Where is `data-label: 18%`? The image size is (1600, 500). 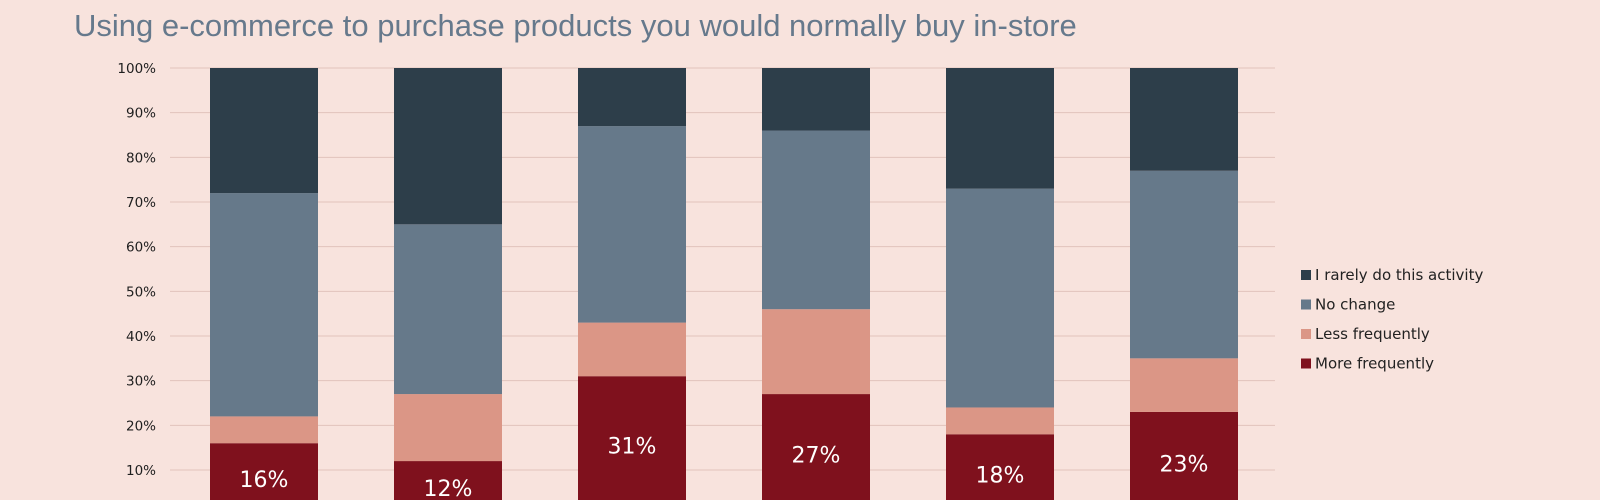 data-label: 18% is located at coordinates (1000, 475).